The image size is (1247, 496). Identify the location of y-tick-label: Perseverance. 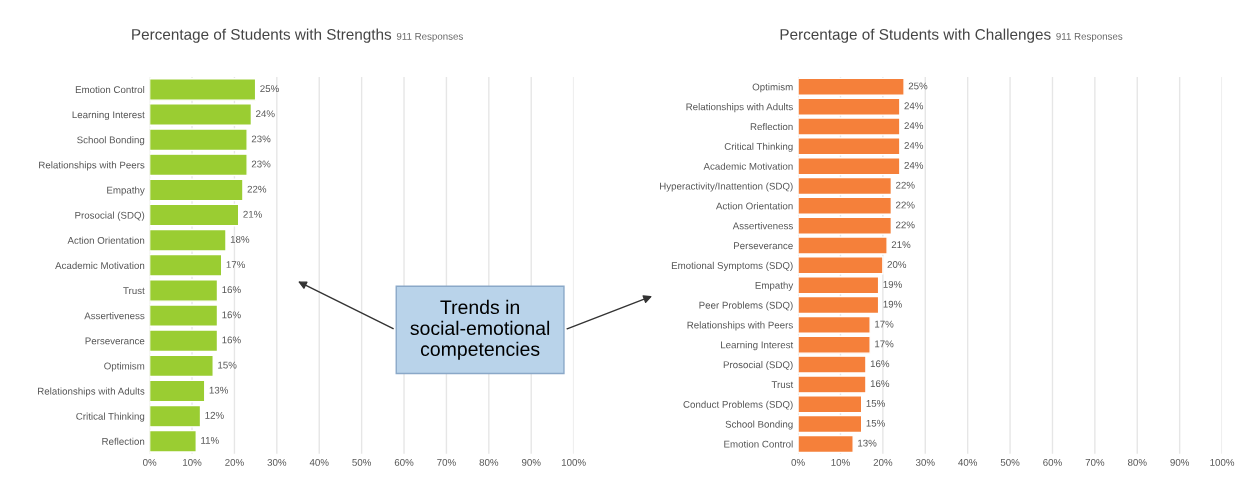
(115, 341).